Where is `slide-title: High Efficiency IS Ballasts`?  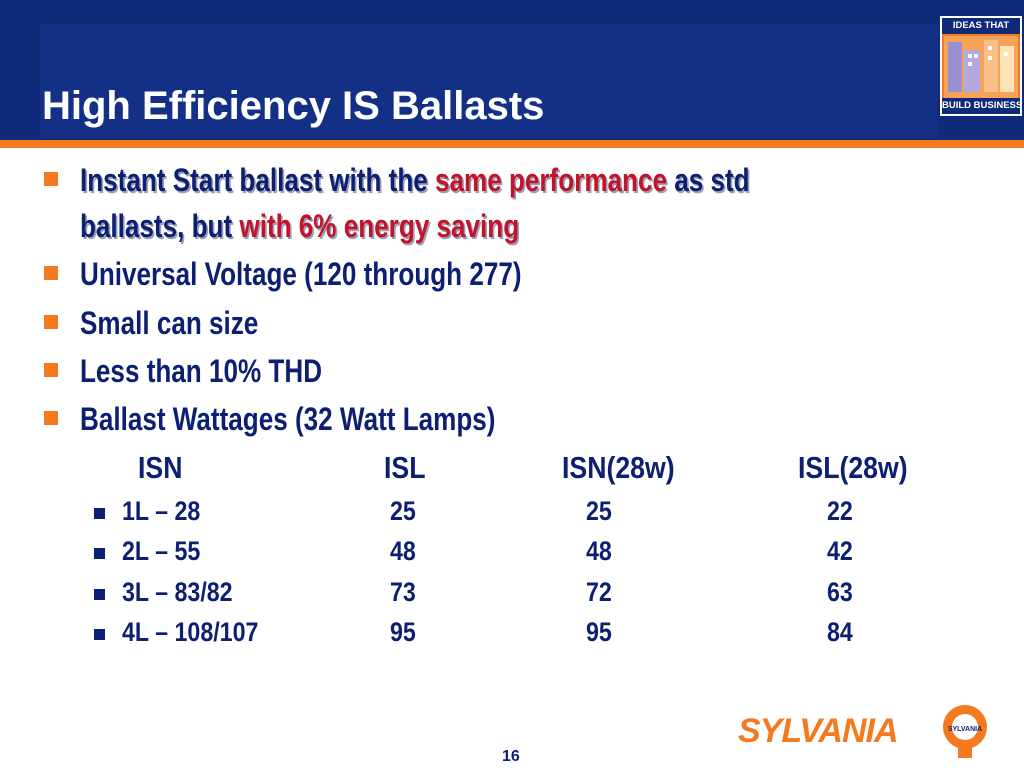 slide-title: High Efficiency IS Ballasts is located at coordinates (293, 106).